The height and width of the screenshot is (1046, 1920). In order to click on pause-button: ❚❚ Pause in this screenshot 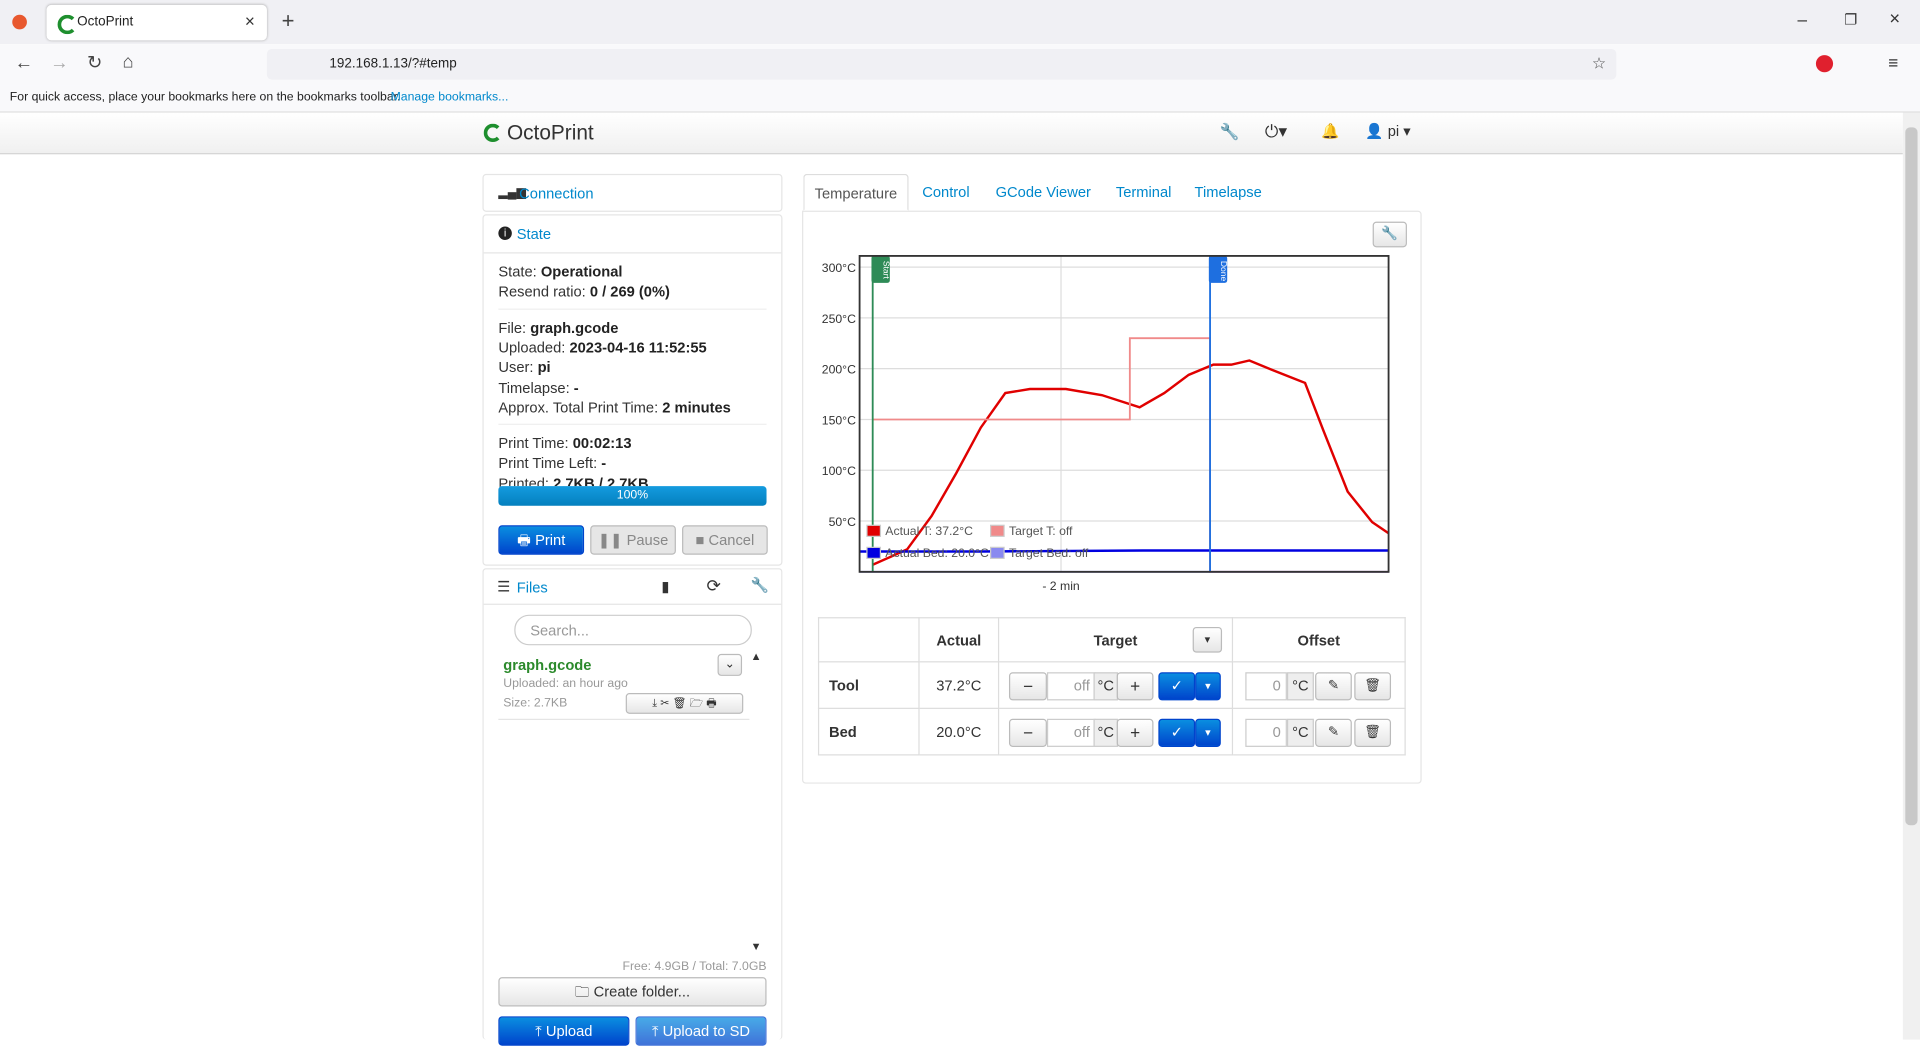, I will do `click(633, 540)`.